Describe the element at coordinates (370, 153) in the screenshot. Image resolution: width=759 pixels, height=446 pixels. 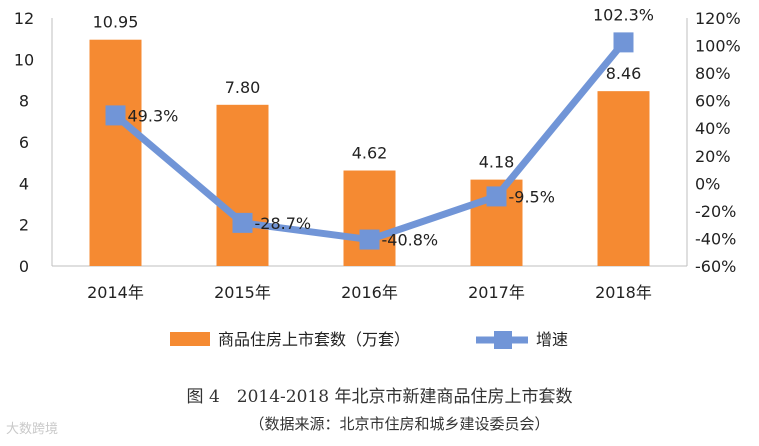
I see `bar-data-label: 4.62` at that location.